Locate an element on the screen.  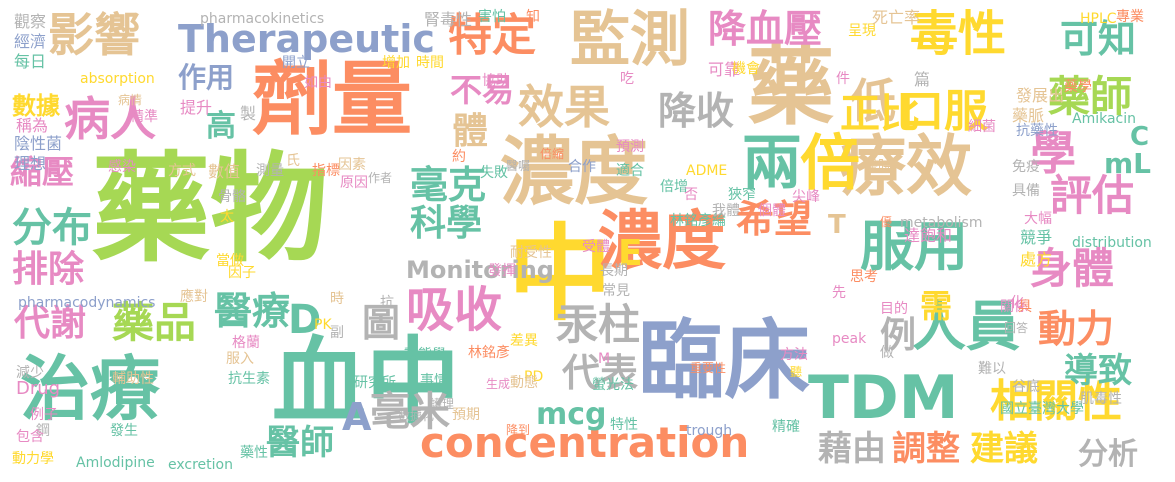
cloud-word: 縮壓 is located at coordinates (42, 172).